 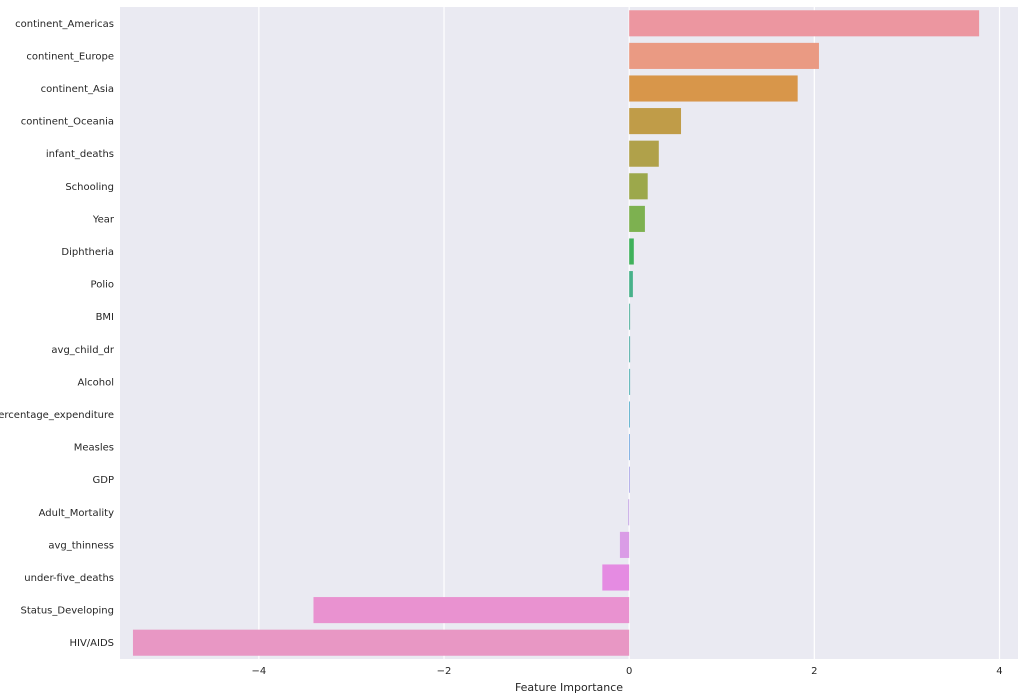 What do you see at coordinates (616, 577) in the screenshot?
I see `bar-under-five-deaths` at bounding box center [616, 577].